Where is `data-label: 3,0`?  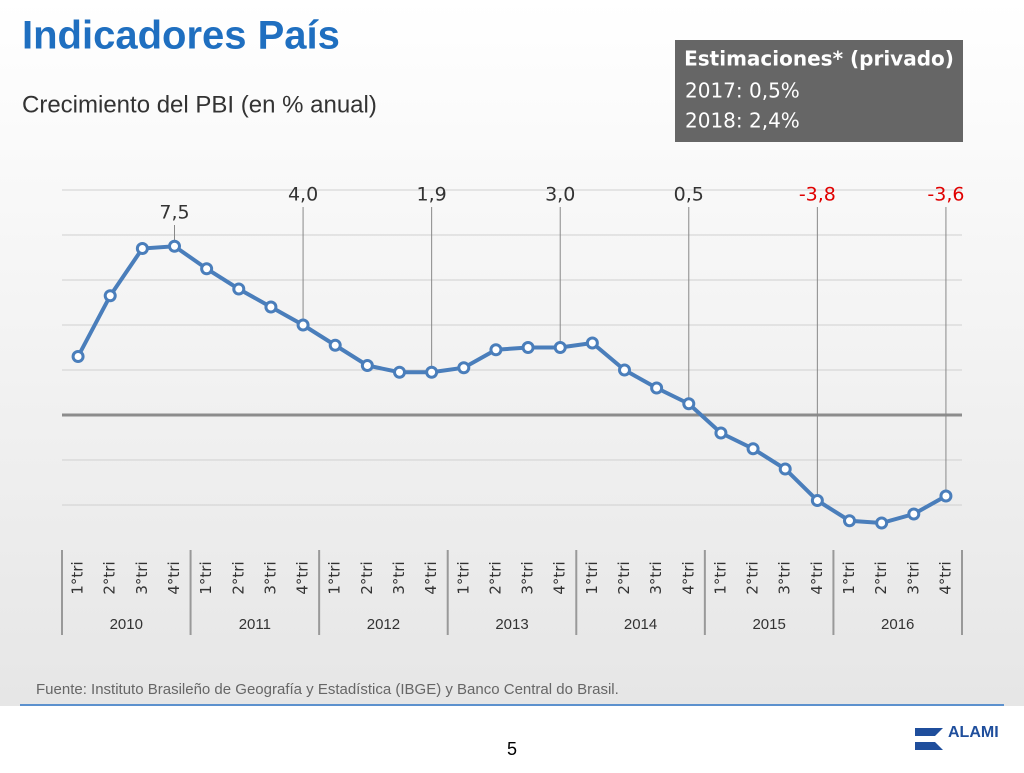 data-label: 3,0 is located at coordinates (560, 195).